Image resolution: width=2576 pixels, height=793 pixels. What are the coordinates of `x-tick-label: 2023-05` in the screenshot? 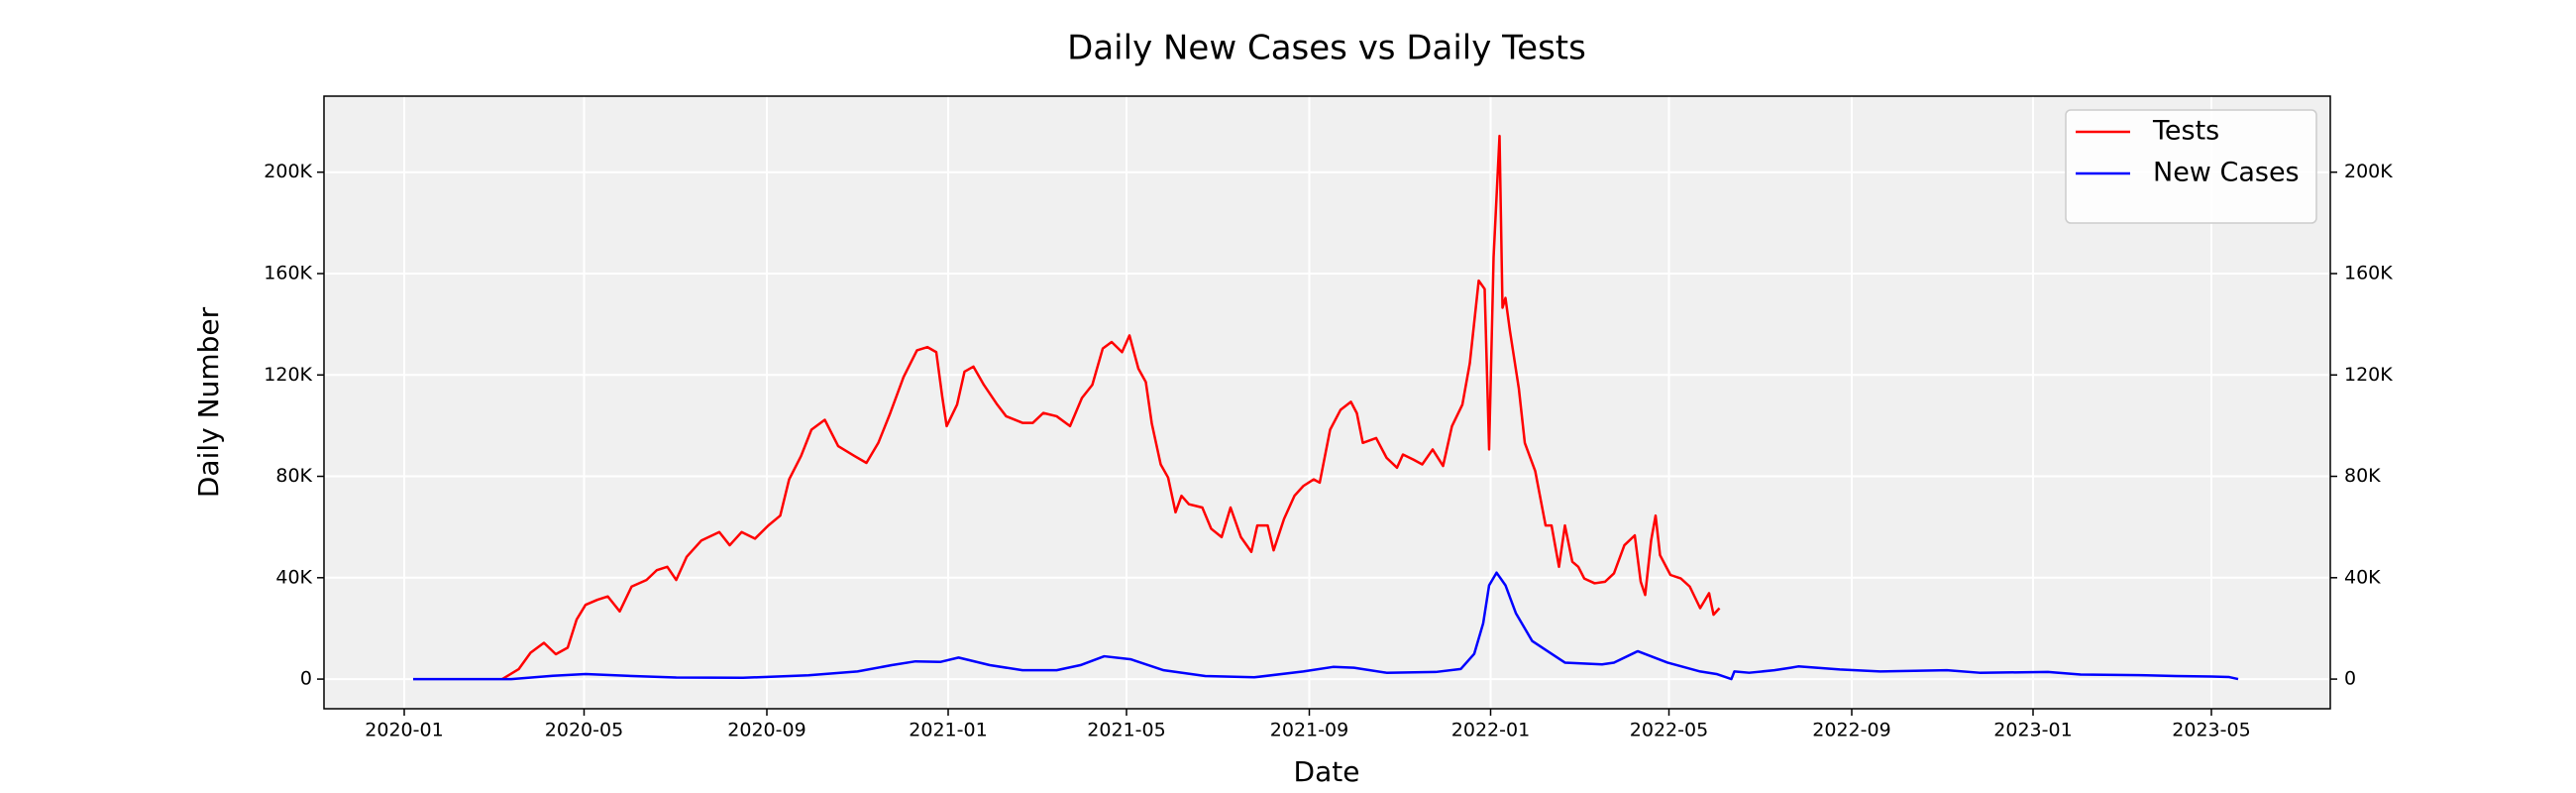 It's located at (2211, 730).